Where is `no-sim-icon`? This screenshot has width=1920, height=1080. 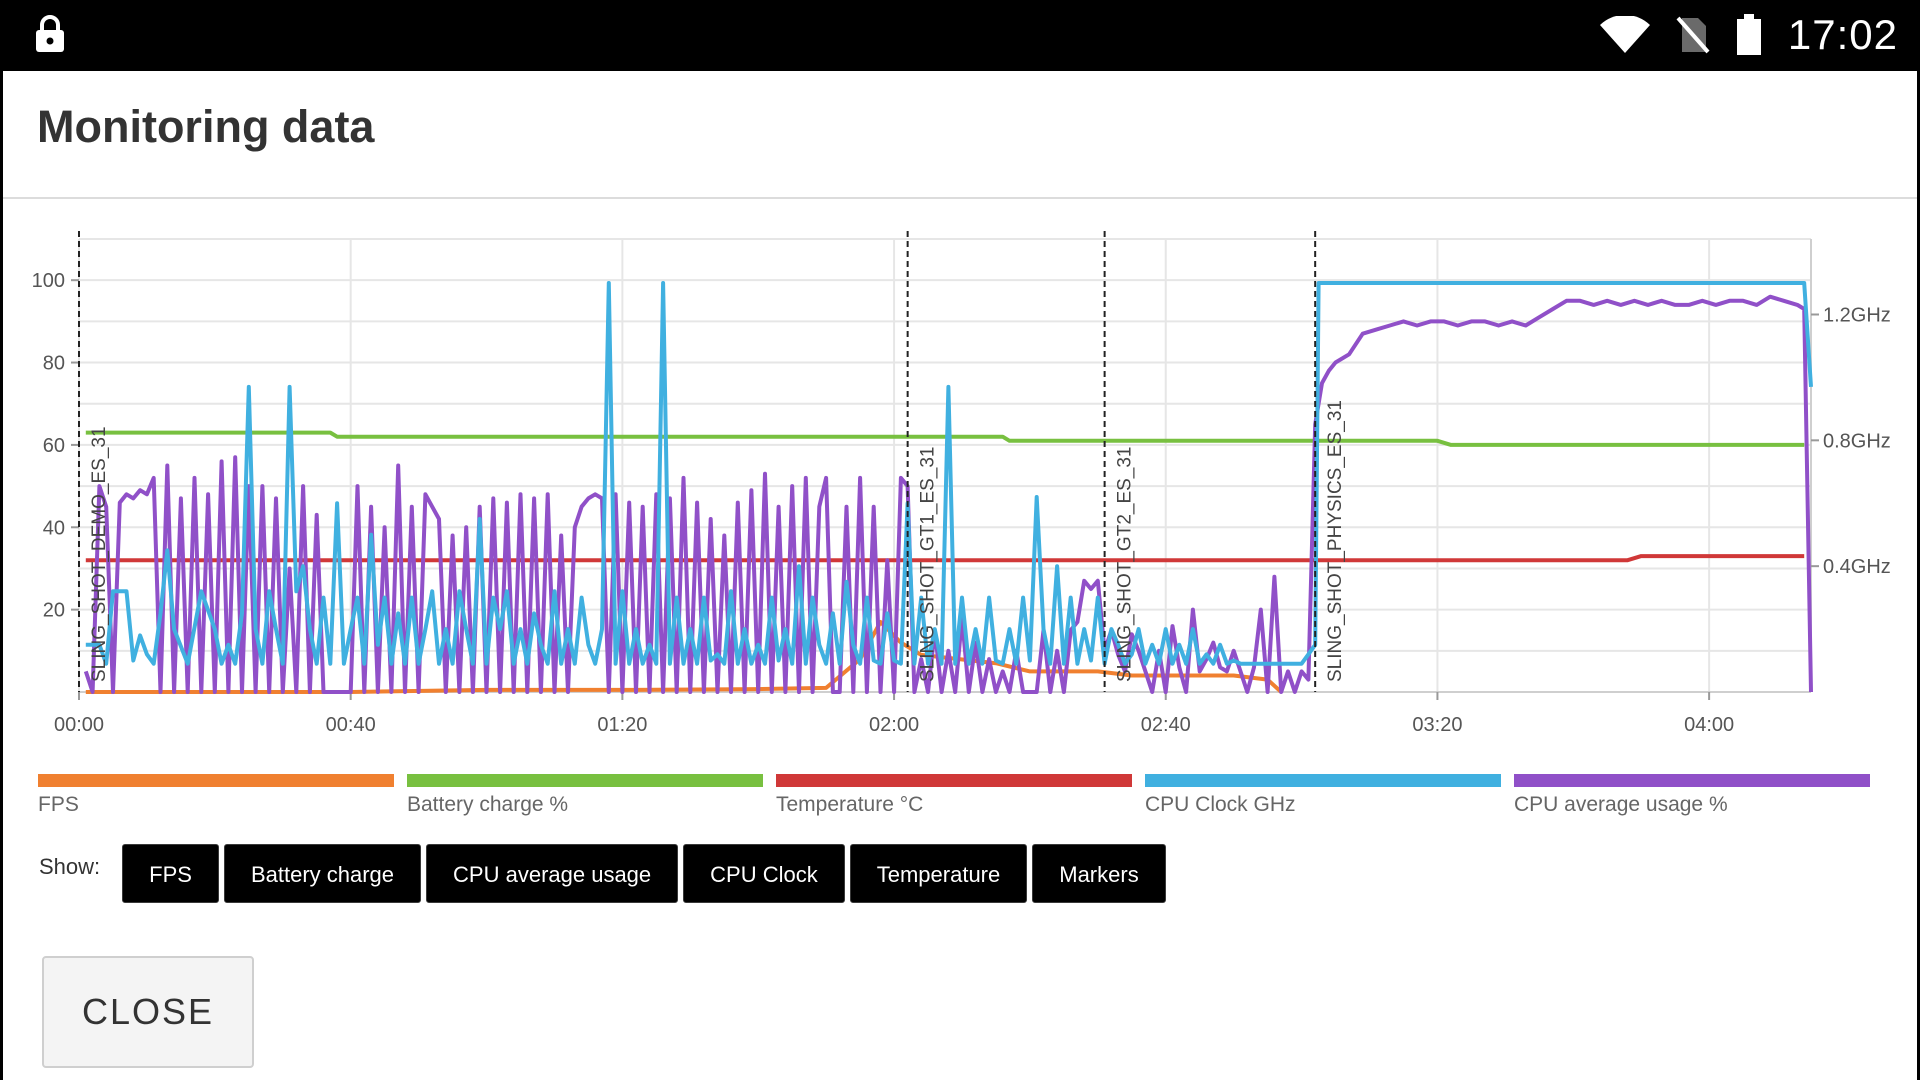
no-sim-icon is located at coordinates (1693, 35).